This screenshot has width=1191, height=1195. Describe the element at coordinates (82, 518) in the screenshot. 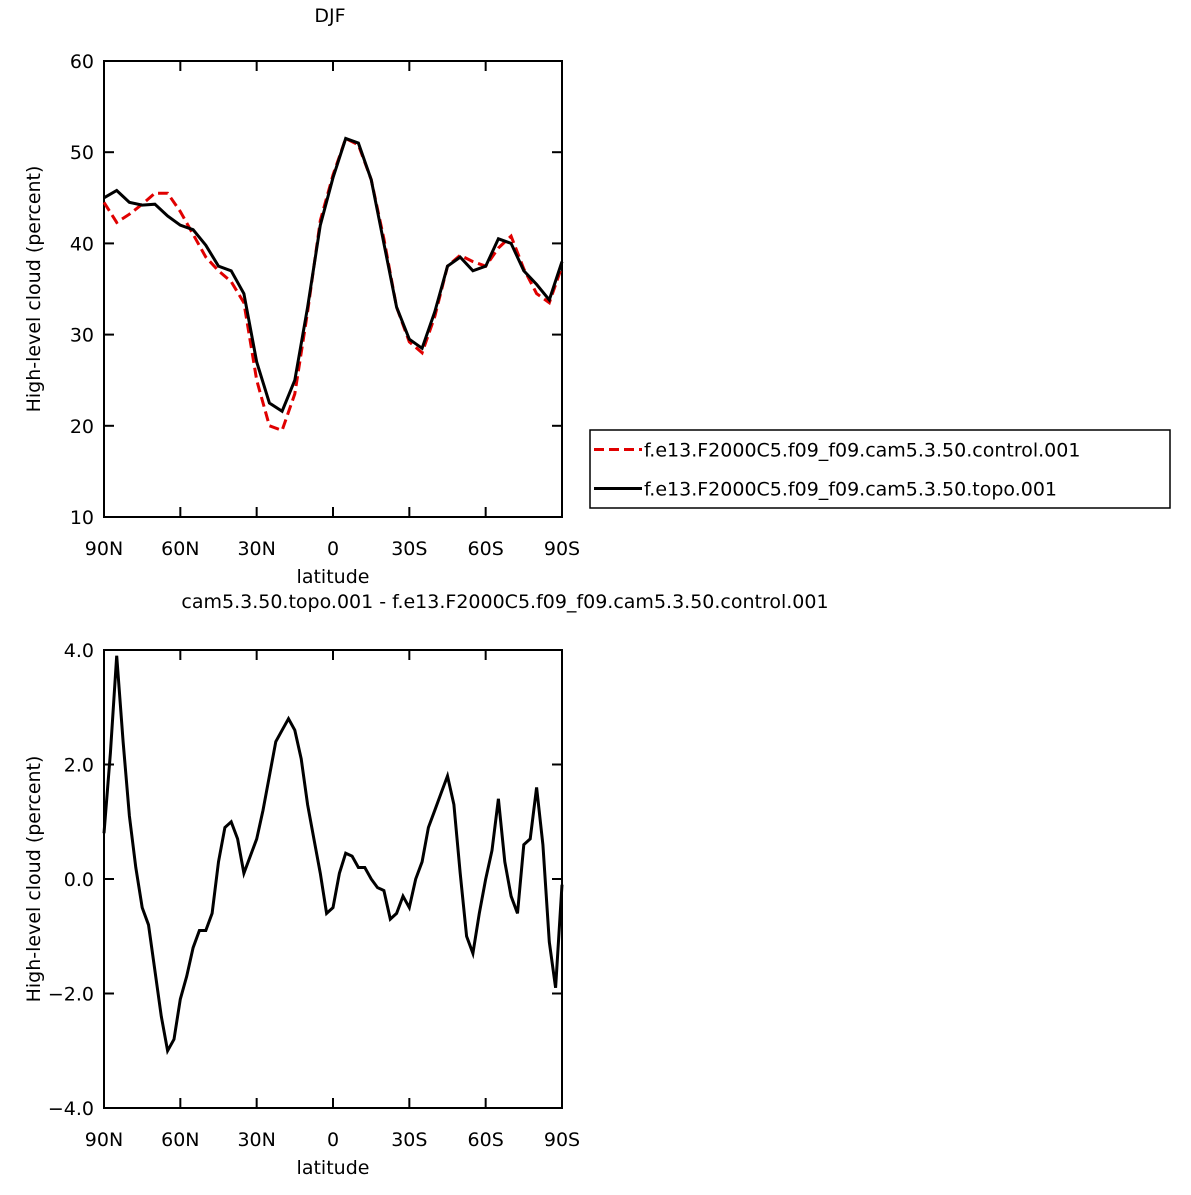

I see `y-tick-label: 10` at that location.